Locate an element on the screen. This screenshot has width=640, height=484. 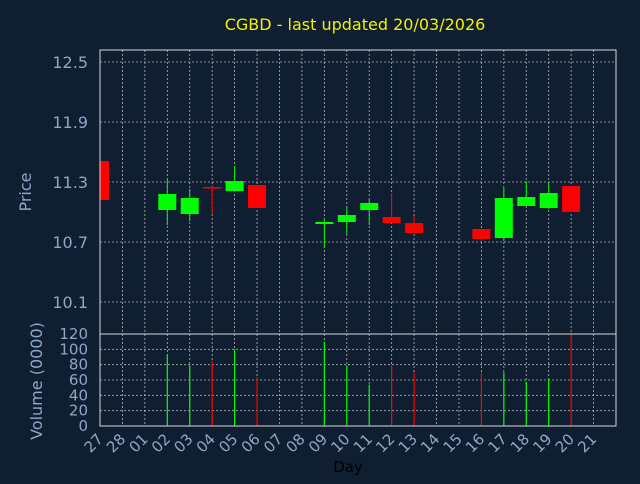
volume-tick-label: 100 is located at coordinates (73, 349).